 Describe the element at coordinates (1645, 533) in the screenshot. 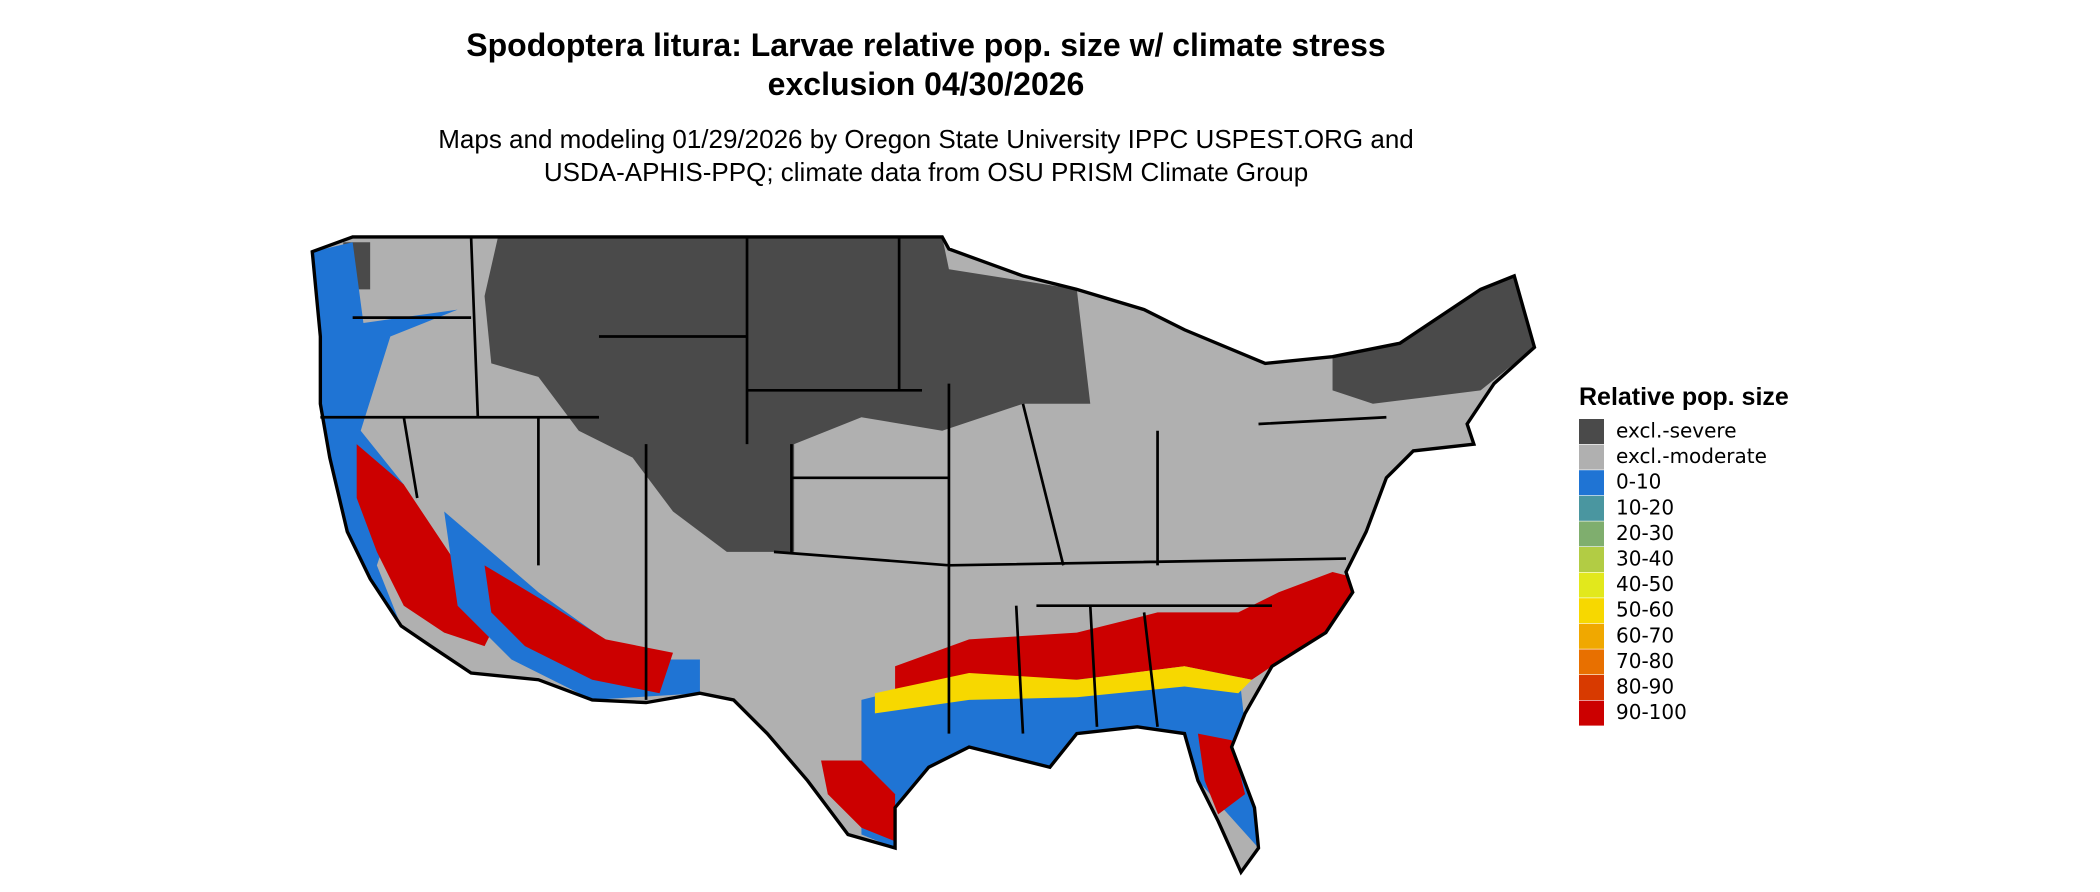

I see `legend-label: 20-30` at that location.